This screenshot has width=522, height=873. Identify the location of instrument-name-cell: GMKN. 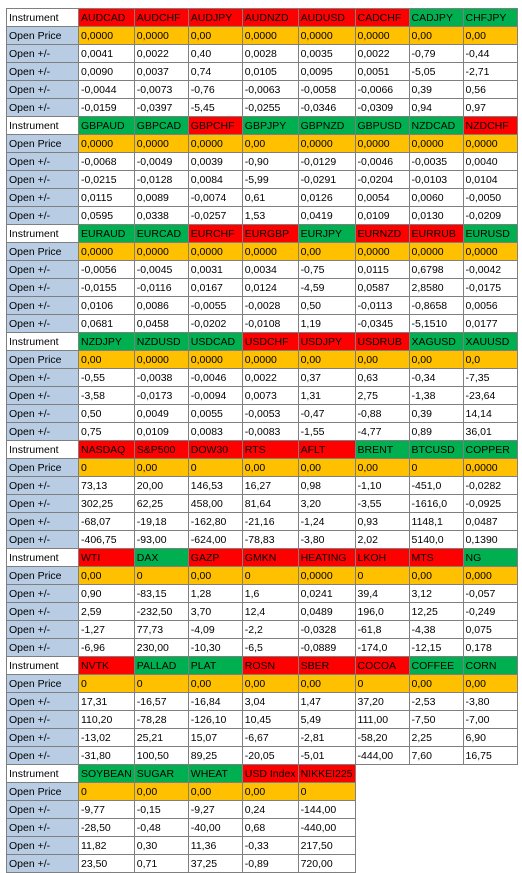
(270, 557).